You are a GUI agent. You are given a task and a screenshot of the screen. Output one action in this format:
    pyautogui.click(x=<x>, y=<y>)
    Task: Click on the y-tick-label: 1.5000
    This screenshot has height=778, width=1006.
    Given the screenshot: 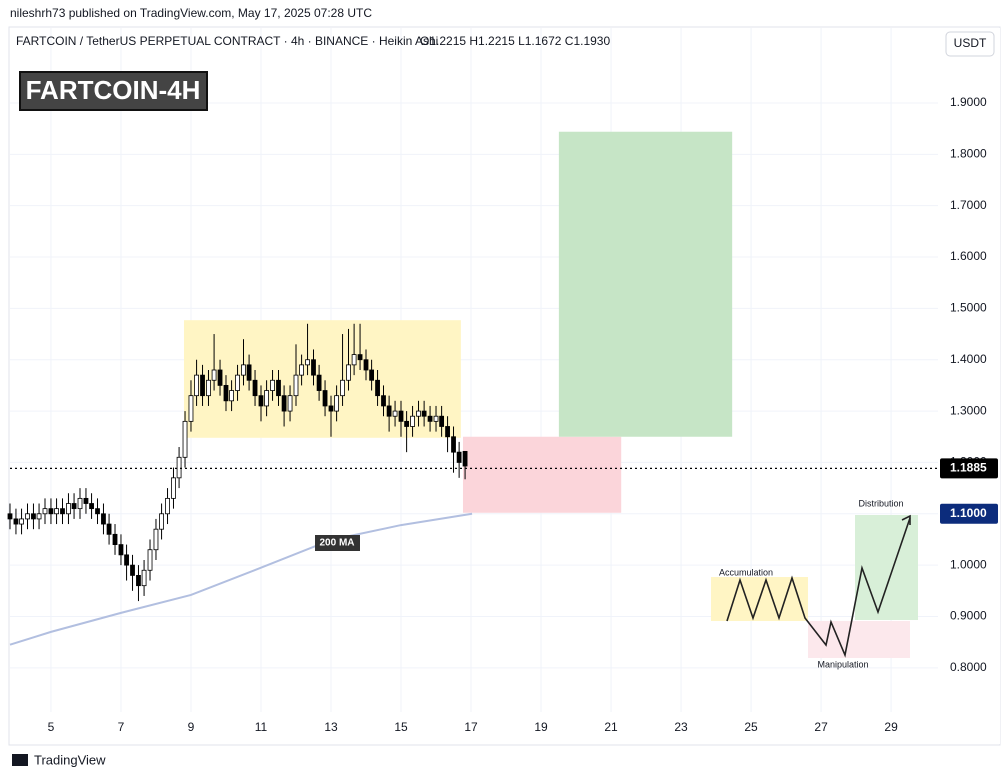 What is the action you would take?
    pyautogui.click(x=968, y=308)
    